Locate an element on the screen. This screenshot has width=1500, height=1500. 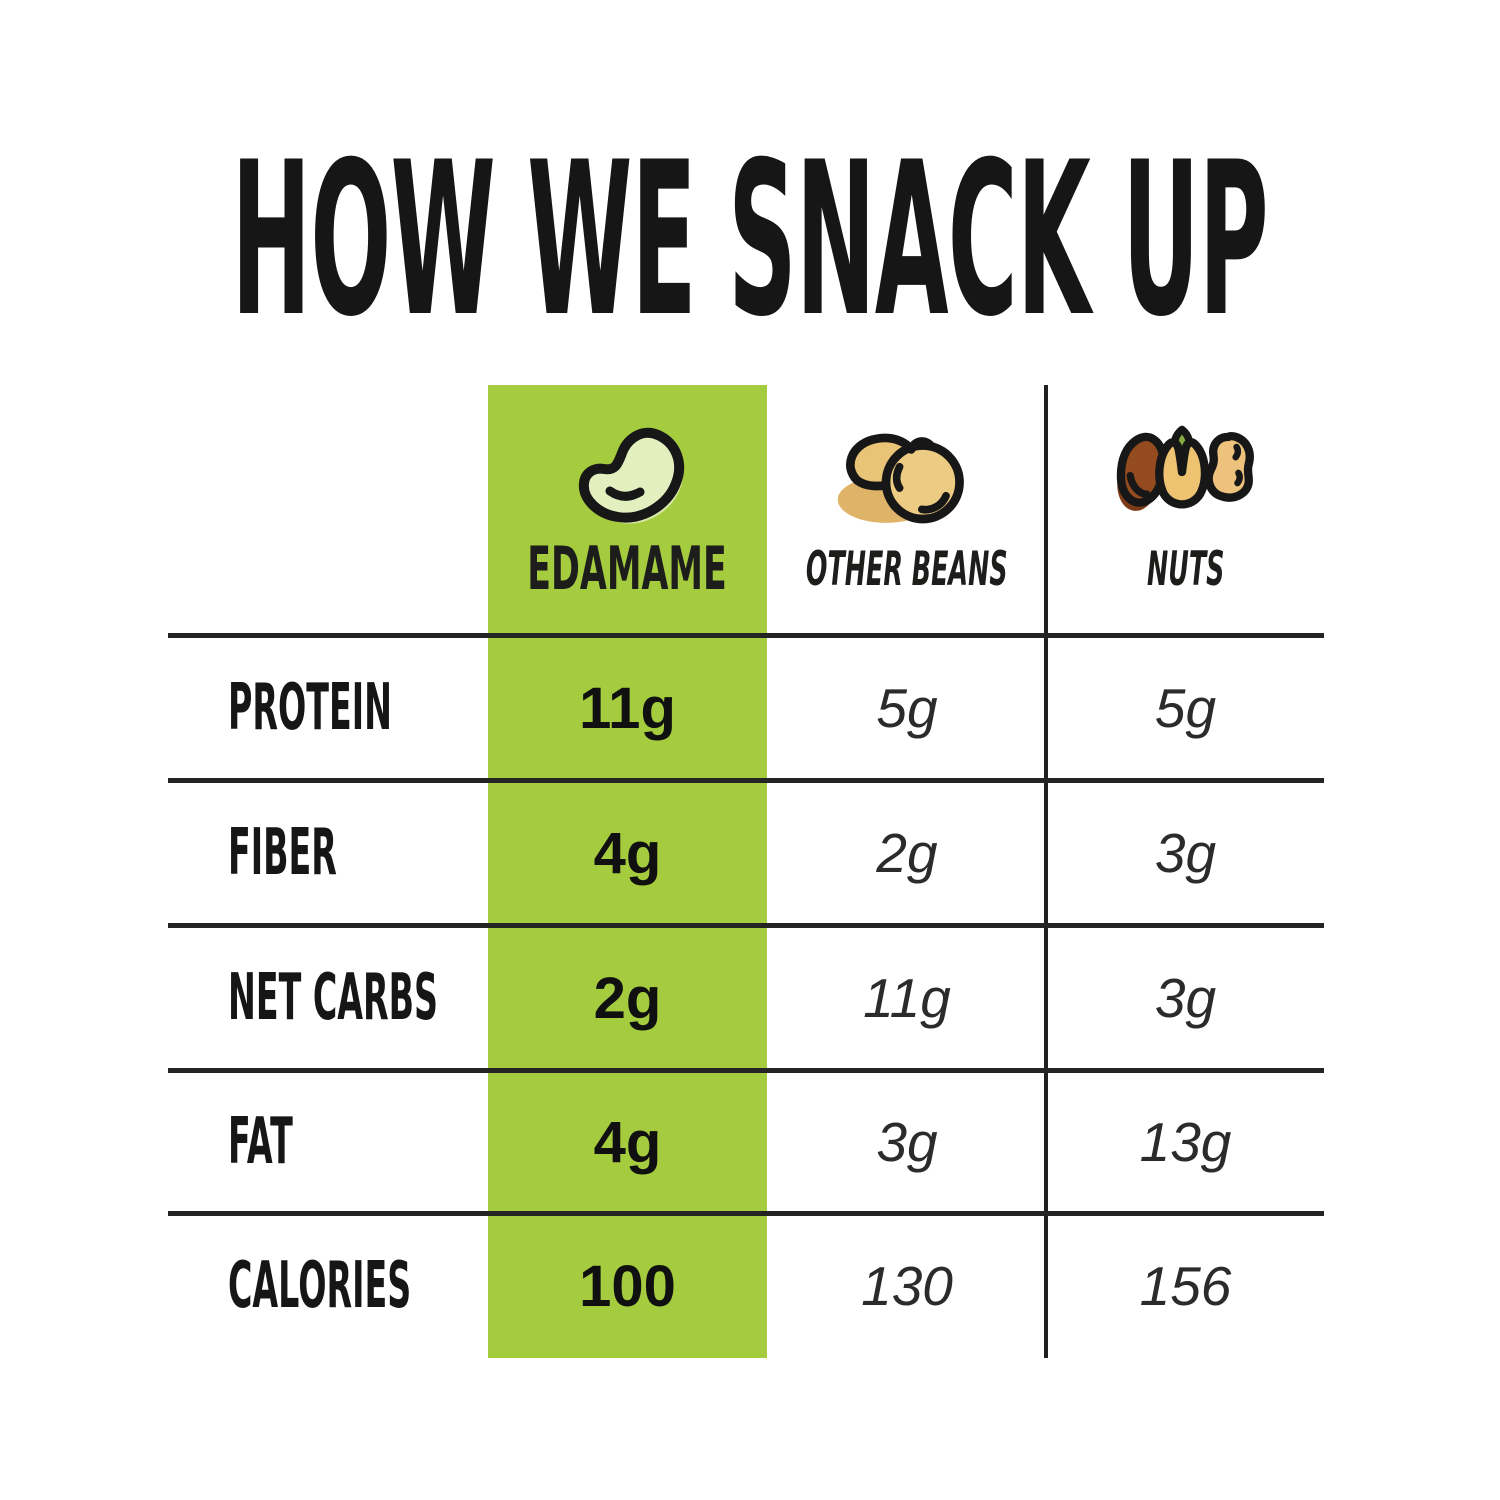
value-edamame: 11g is located at coordinates (627, 708).